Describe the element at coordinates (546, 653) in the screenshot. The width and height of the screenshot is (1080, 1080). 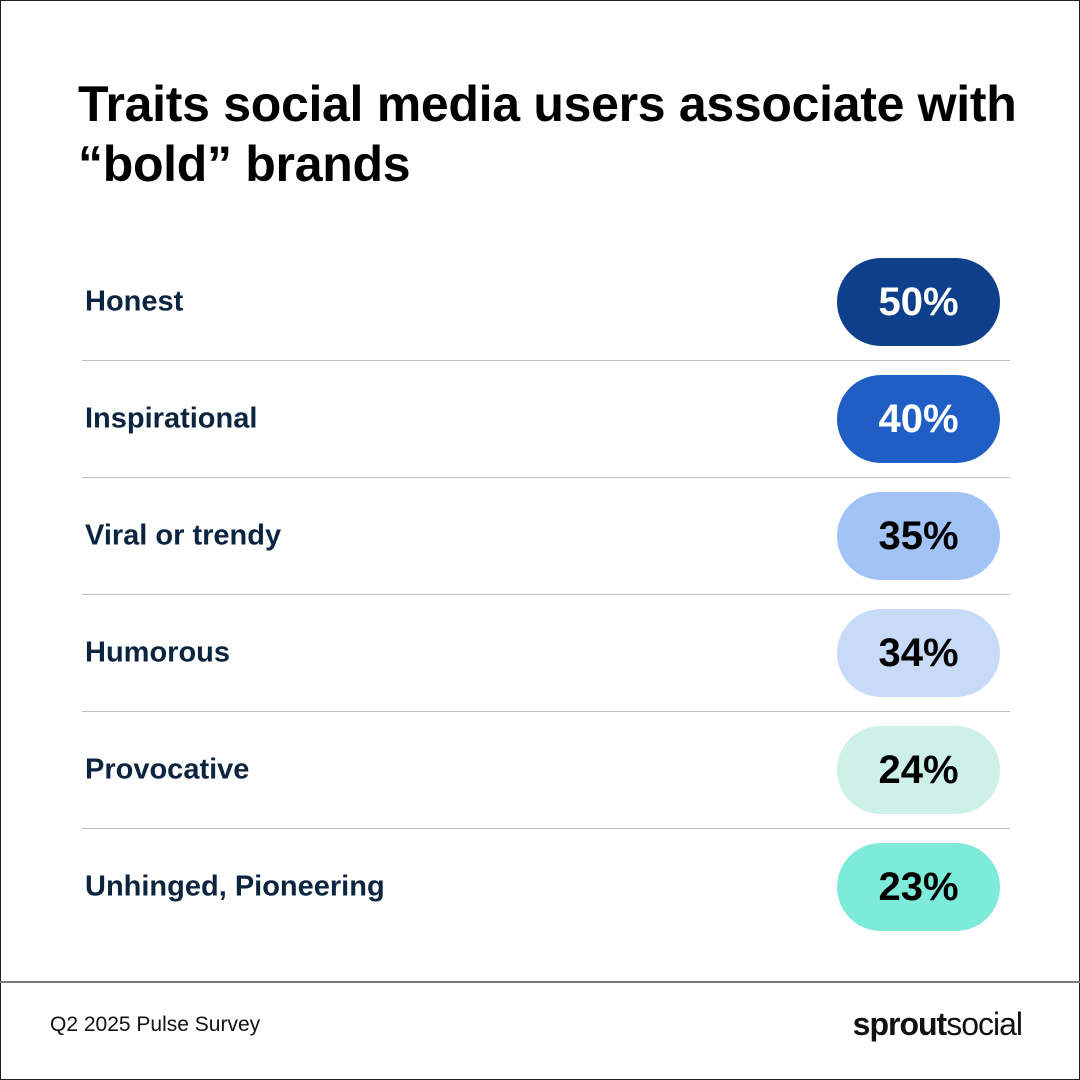
I see `trait-row: Humorous 34%` at that location.